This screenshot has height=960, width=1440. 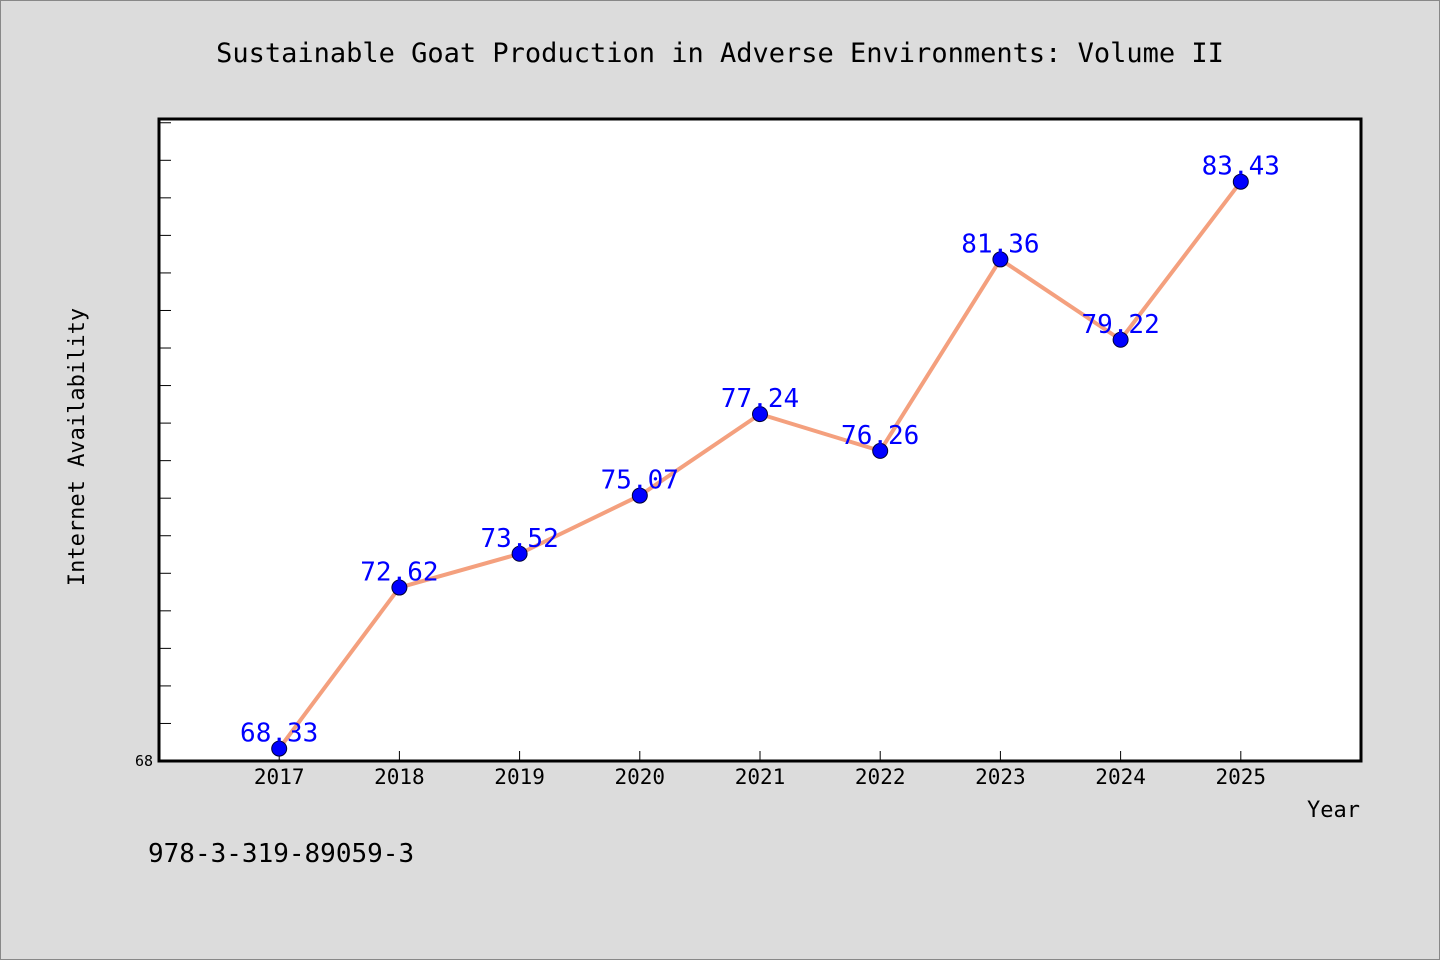 I want to click on x-axis-ticks: 2017 2018 2019 2020 2021 2022 2023 2024 2025, so click(x=712, y=770).